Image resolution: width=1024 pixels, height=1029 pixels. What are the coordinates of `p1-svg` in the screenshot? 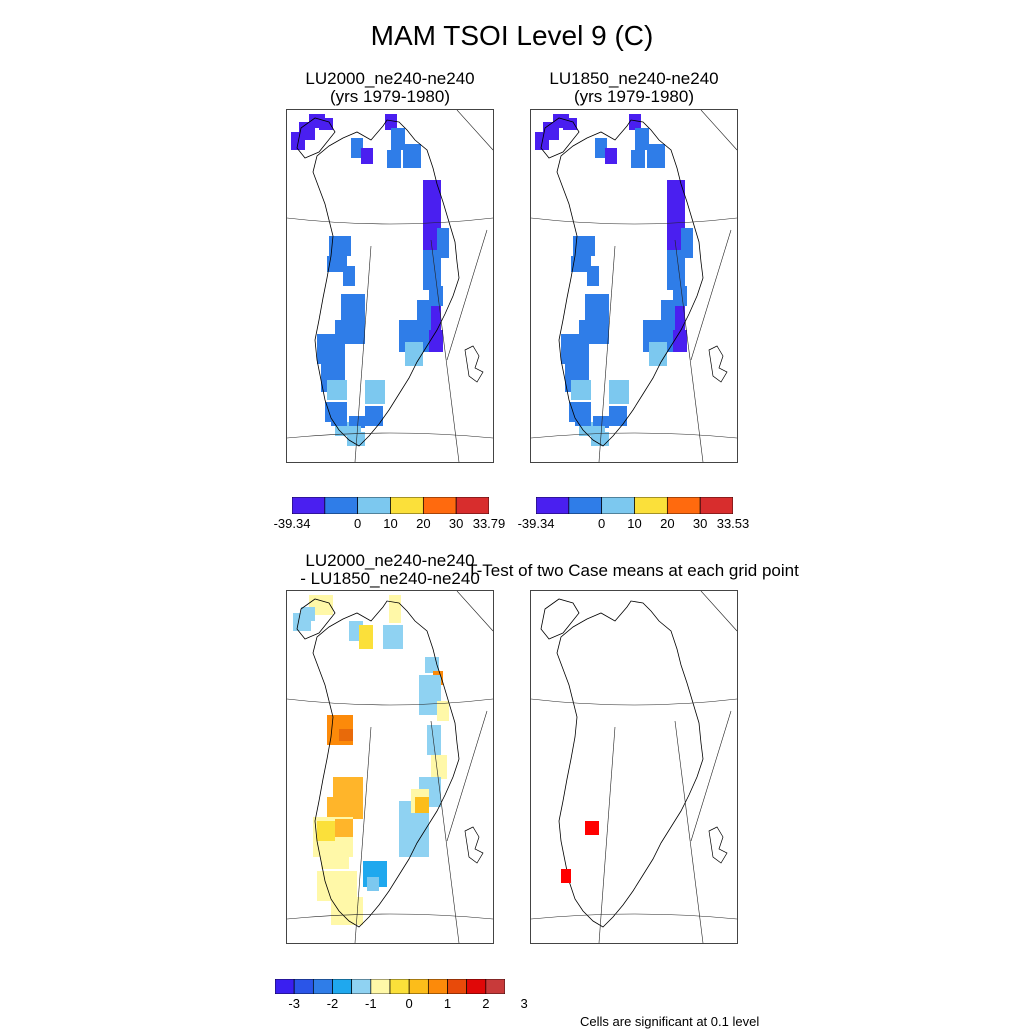 It's located at (390, 286).